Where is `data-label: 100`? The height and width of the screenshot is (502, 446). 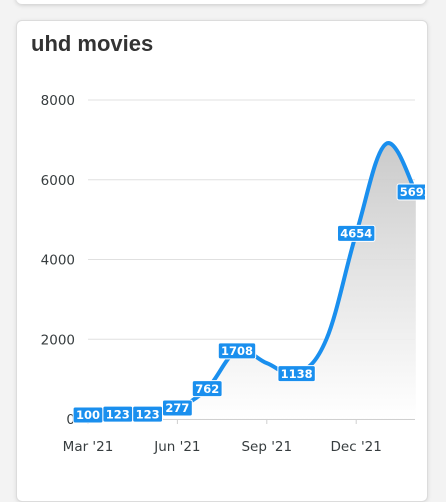
data-label: 100 is located at coordinates (88, 415).